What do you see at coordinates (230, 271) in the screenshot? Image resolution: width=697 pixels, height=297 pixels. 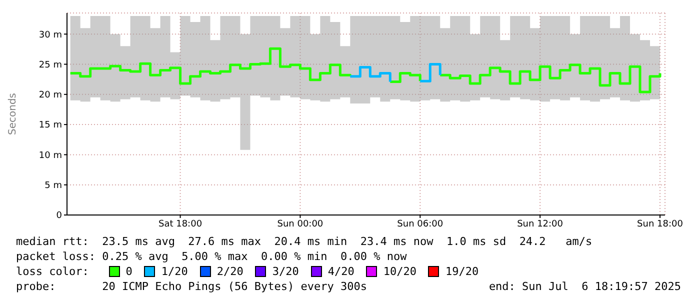 I see `legend-label: 2/20` at bounding box center [230, 271].